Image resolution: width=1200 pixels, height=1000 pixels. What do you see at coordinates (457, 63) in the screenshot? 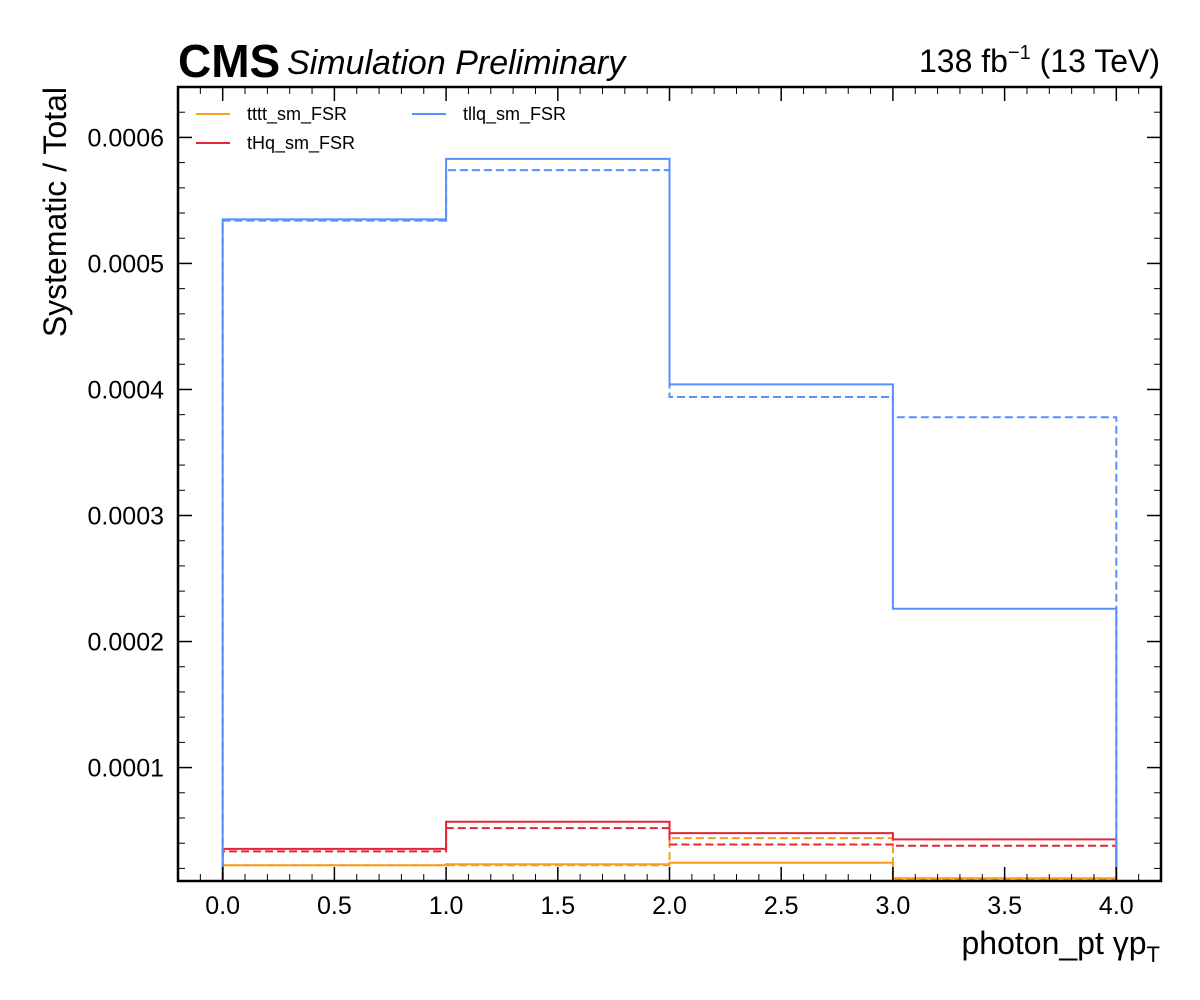
I see `status-label: Simulation Preliminary` at bounding box center [457, 63].